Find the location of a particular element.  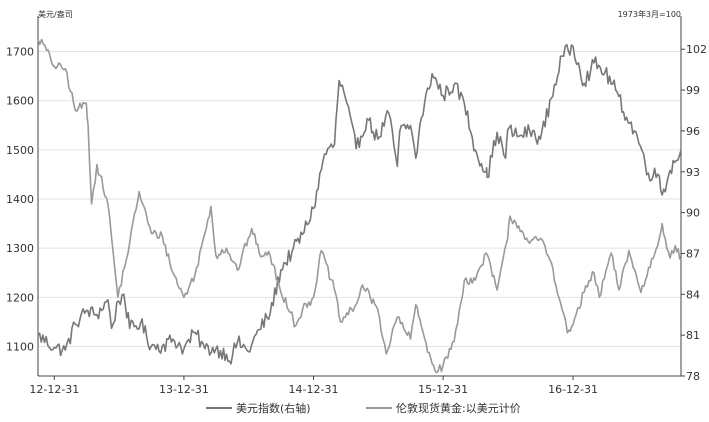

right-tick-label: 84 is located at coordinates (693, 294).